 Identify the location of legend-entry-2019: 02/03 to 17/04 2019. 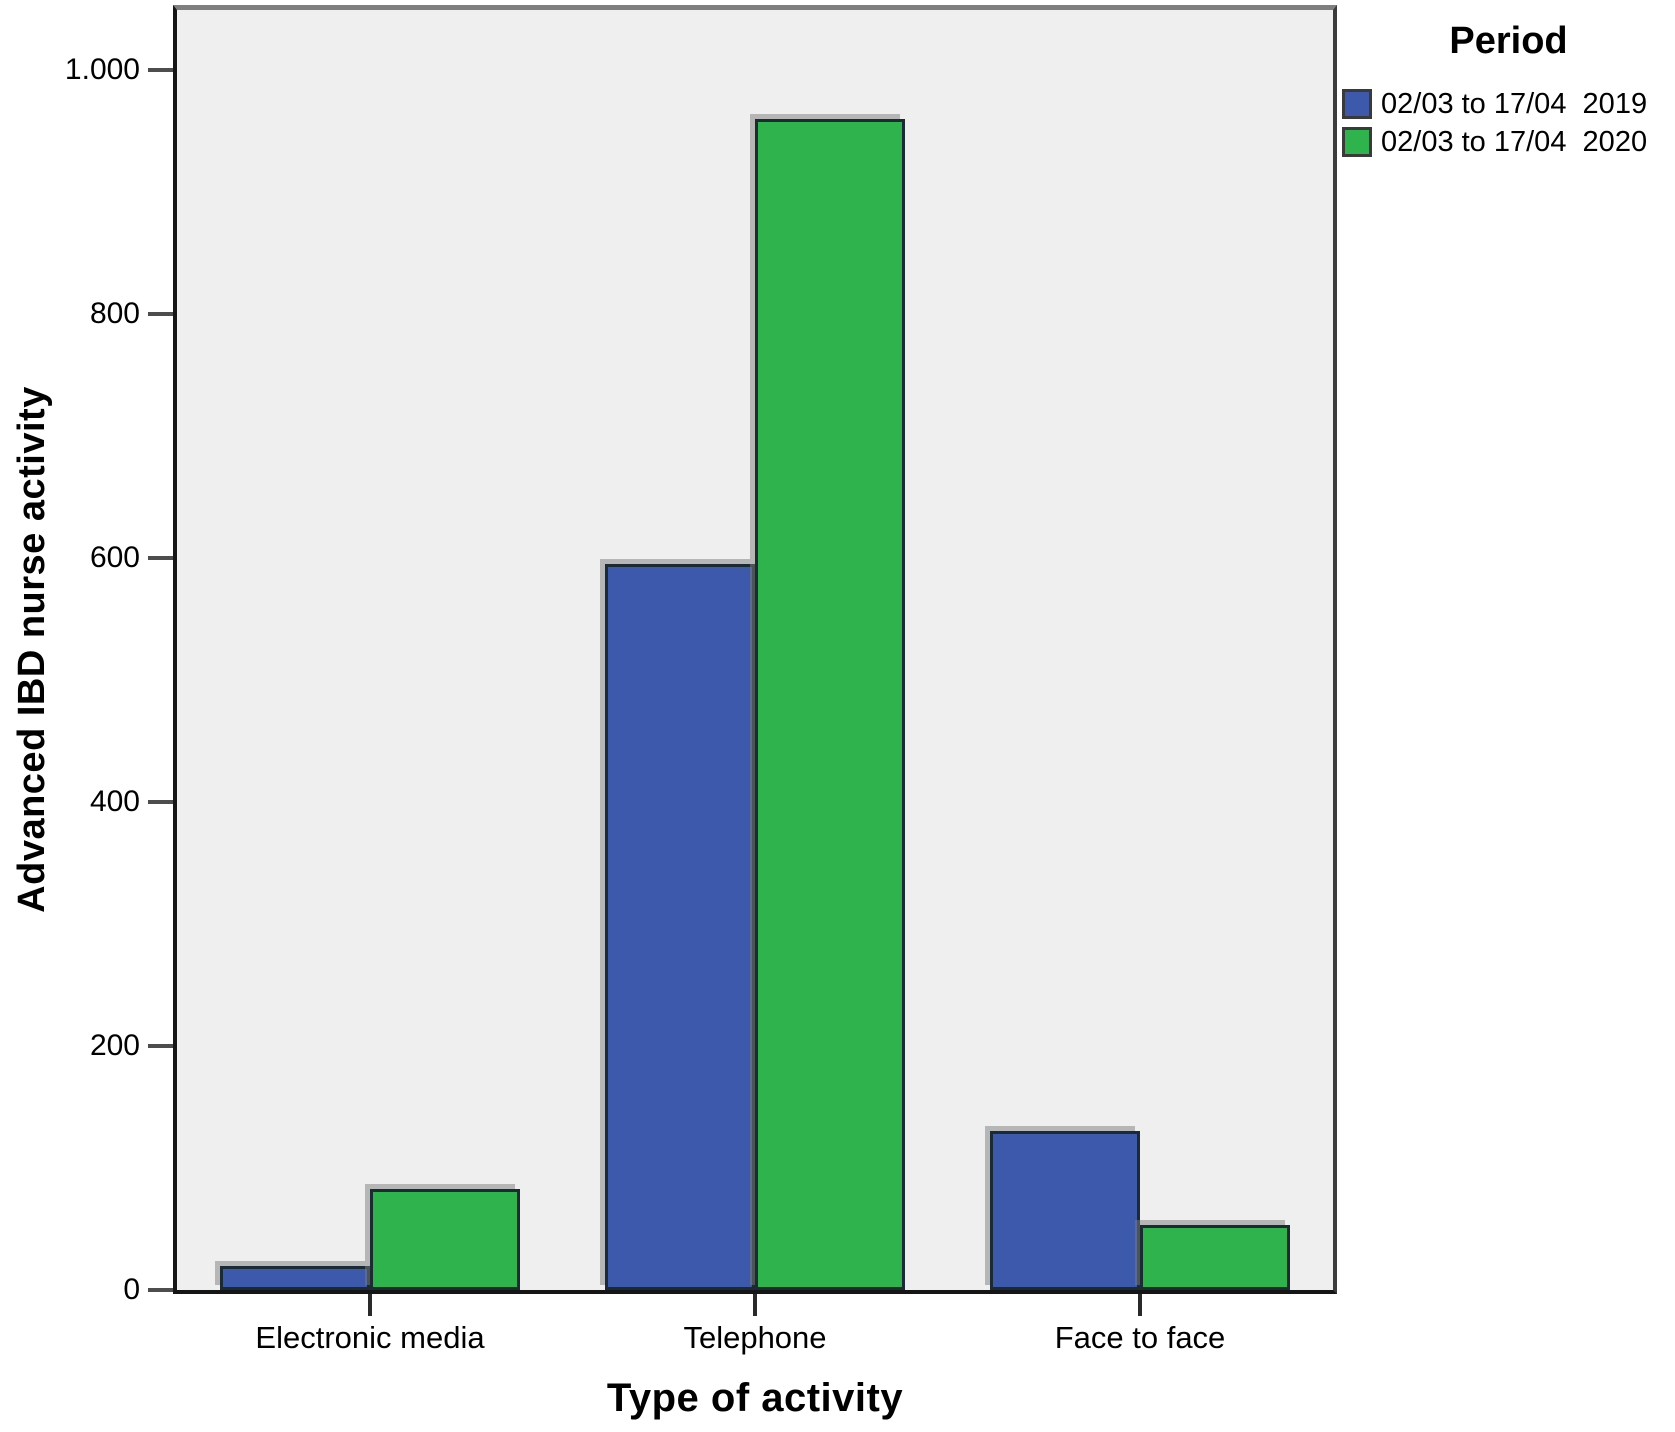
(1508, 104).